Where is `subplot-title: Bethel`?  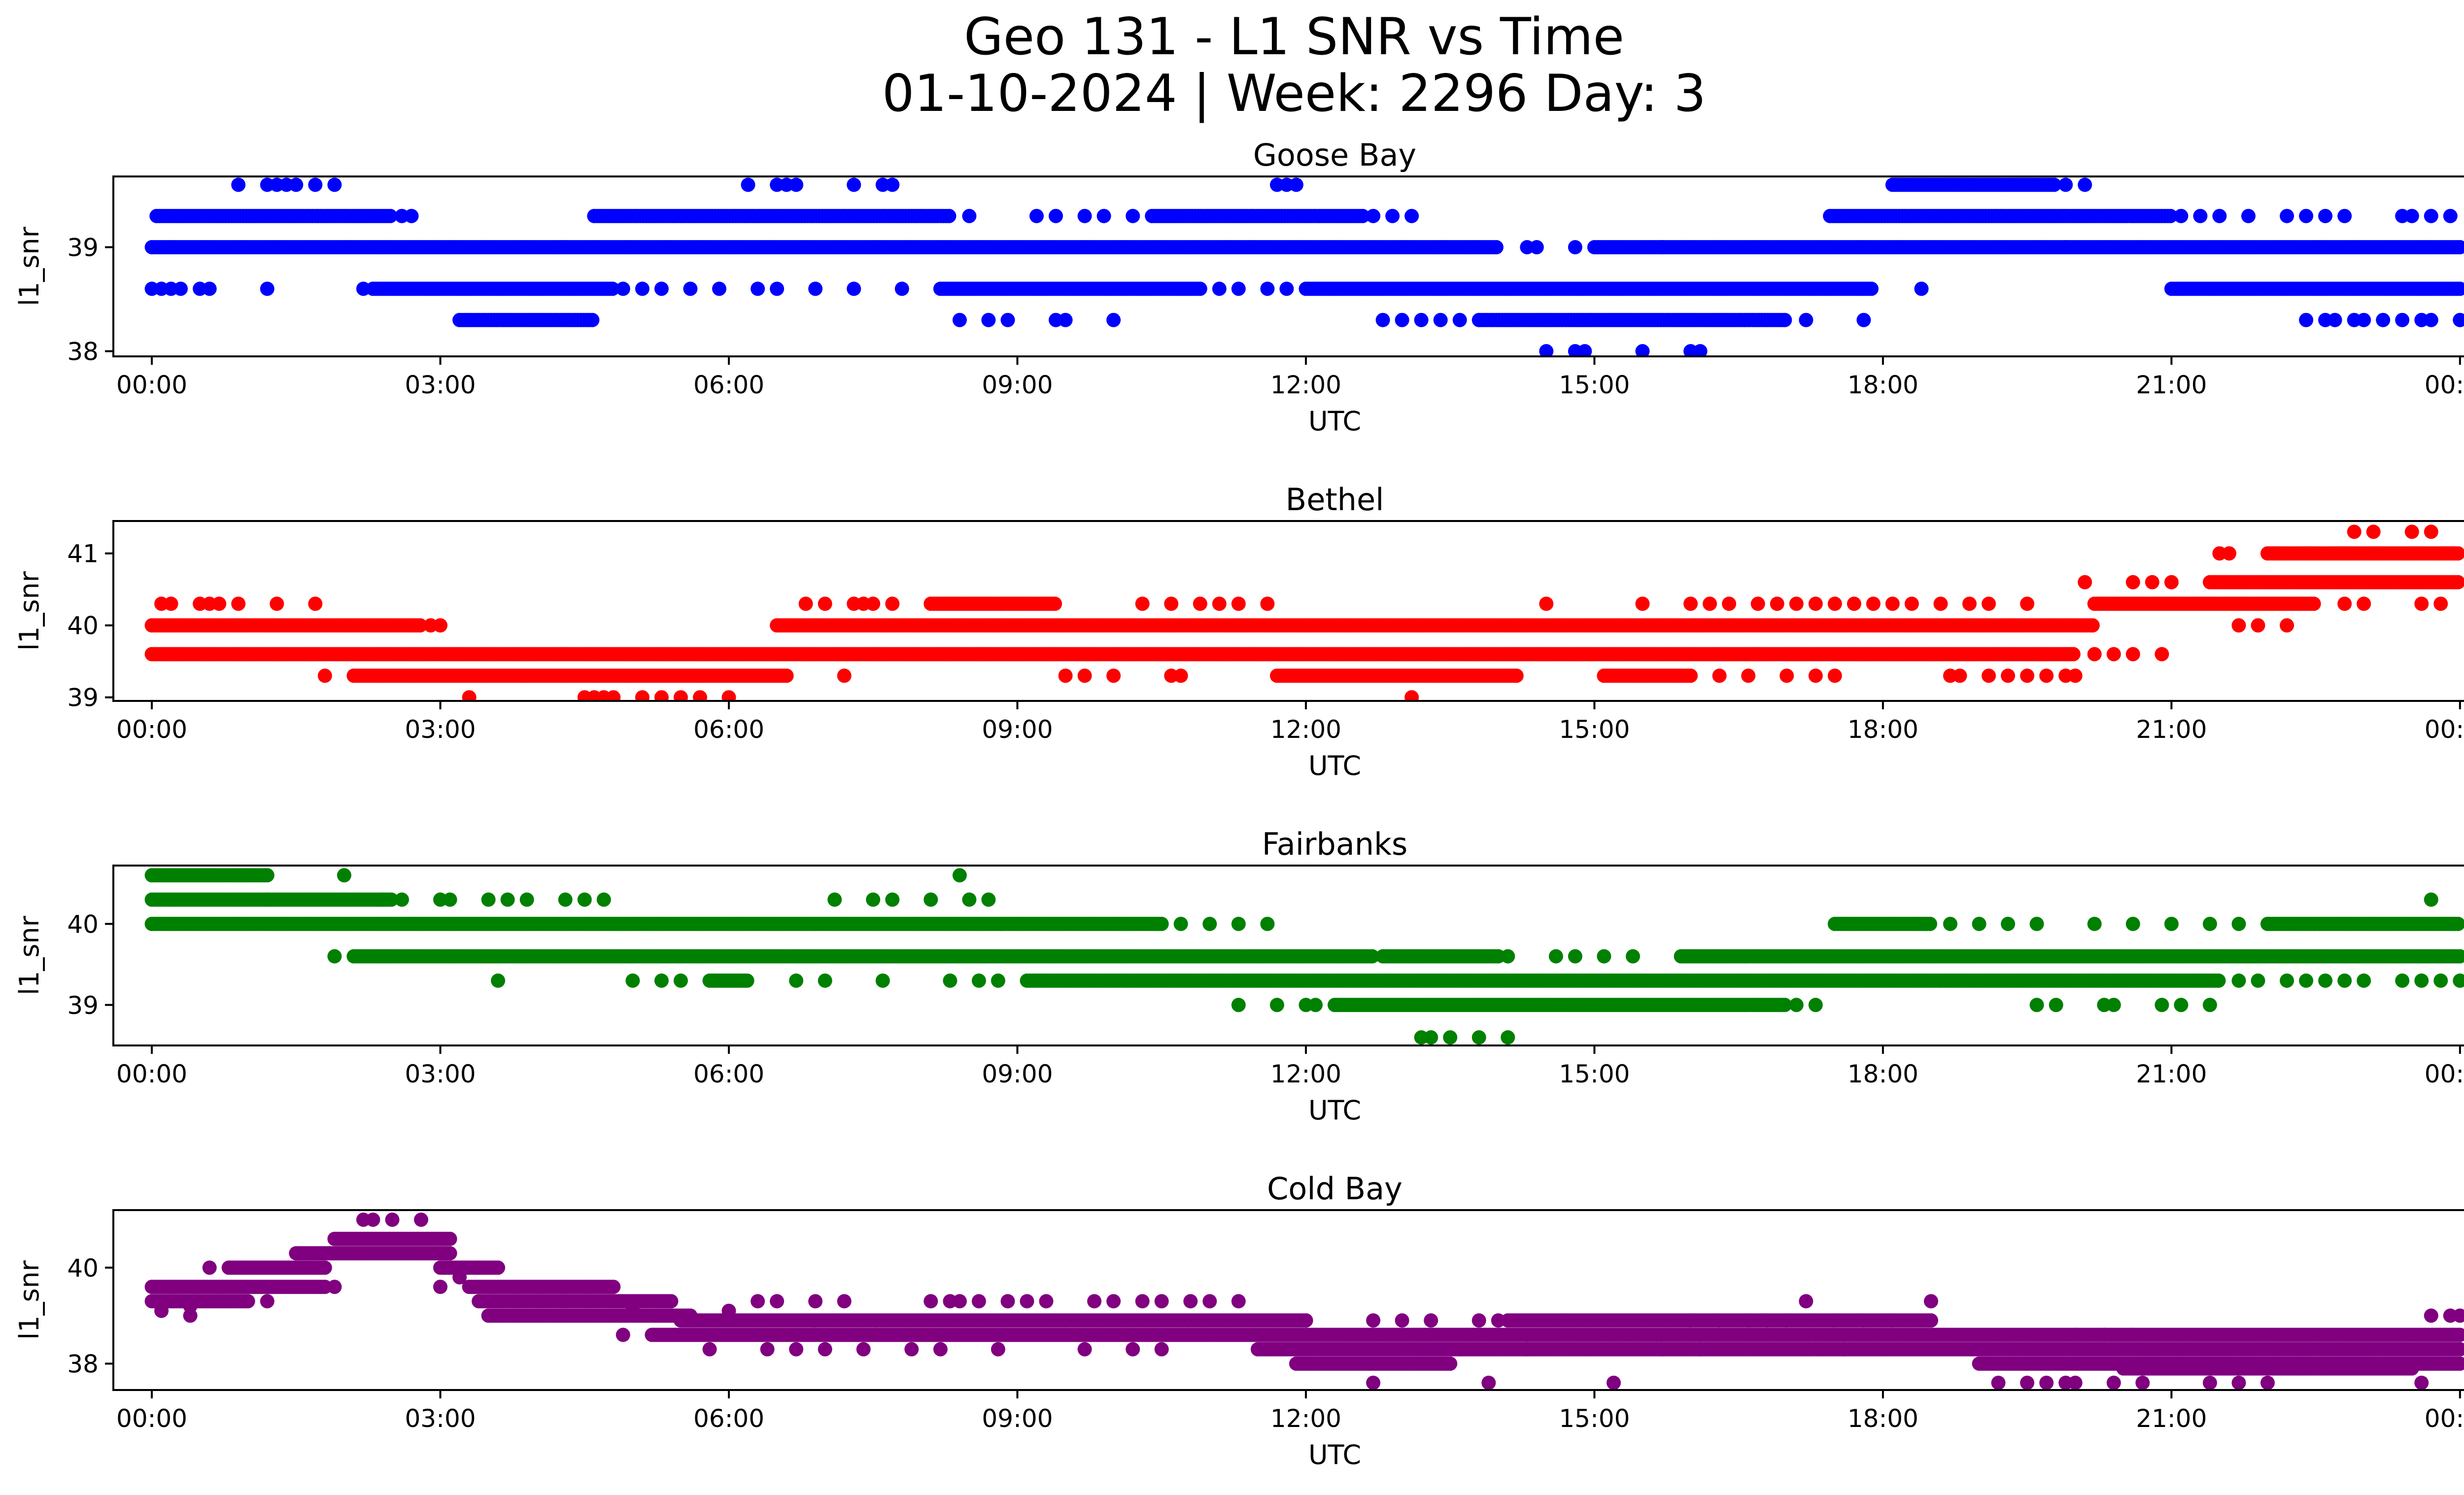
subplot-title: Bethel is located at coordinates (1335, 500).